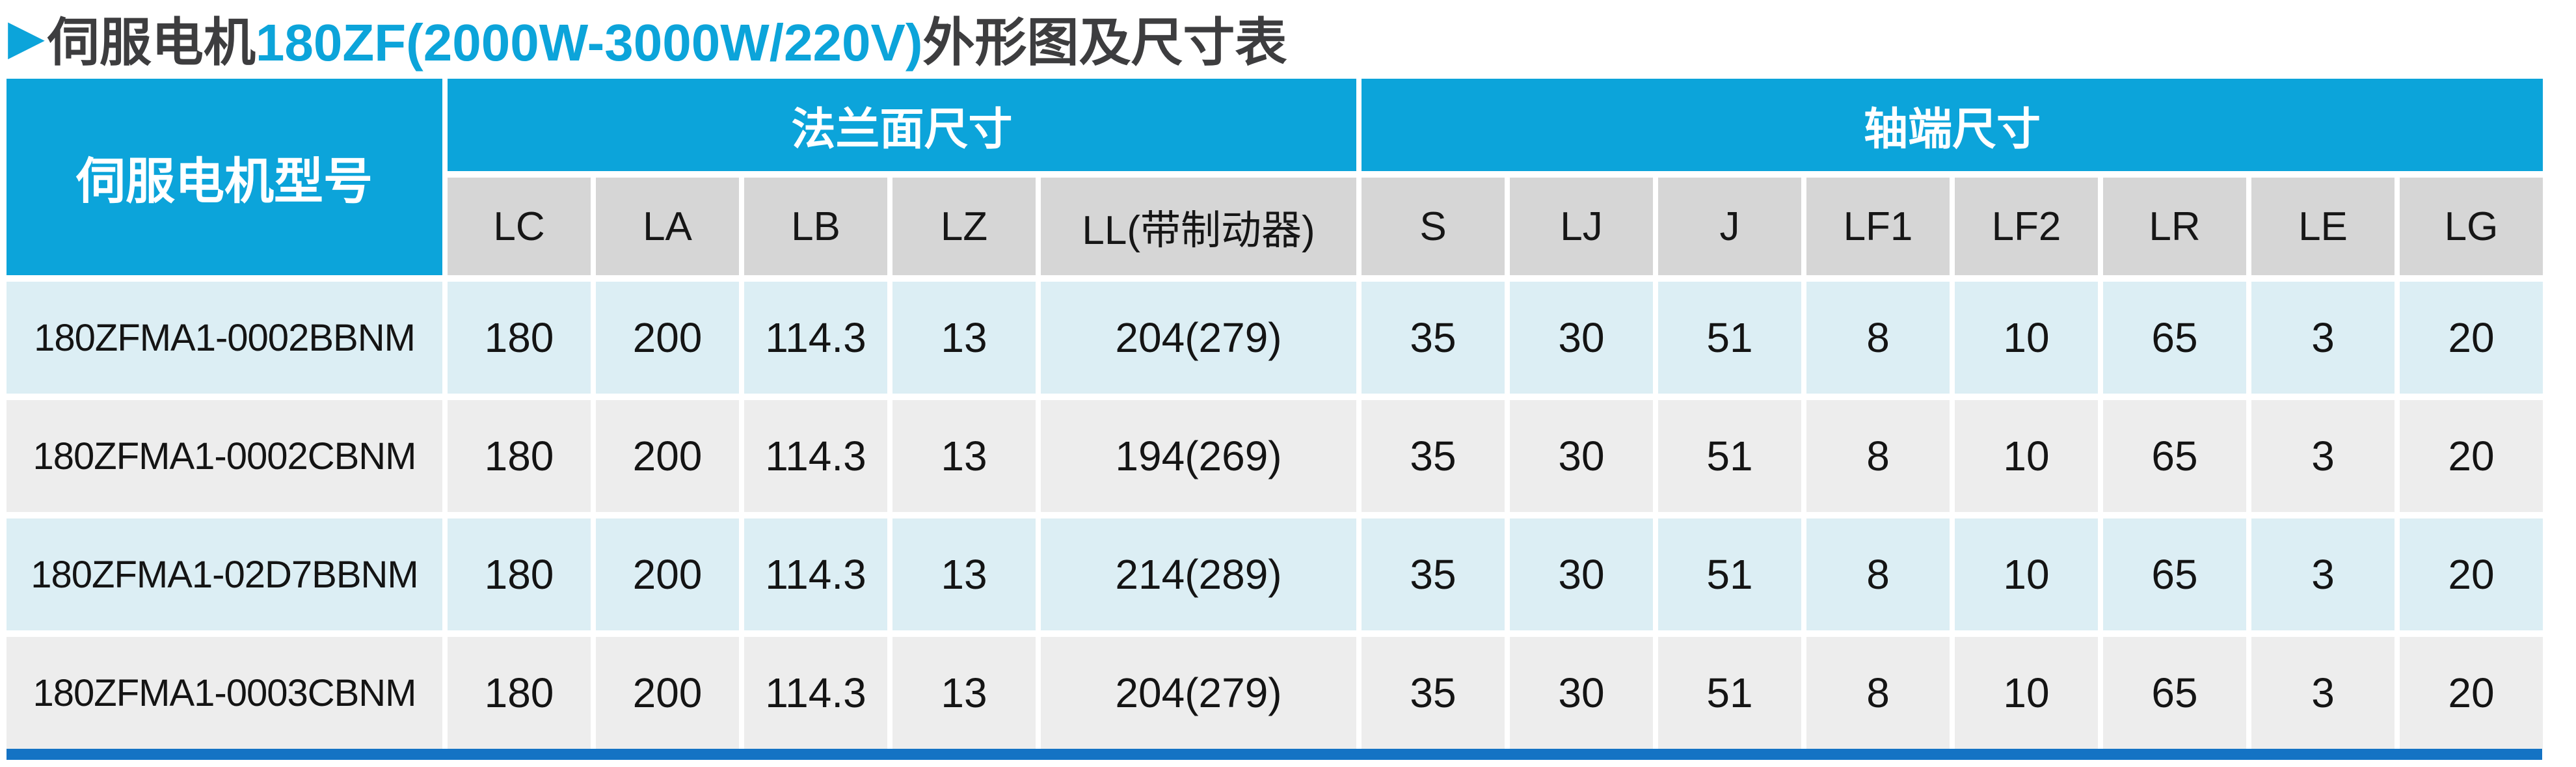  Describe the element at coordinates (224, 456) in the screenshot. I see `model-cell: 180ZFMA1-0002CBNM` at that location.